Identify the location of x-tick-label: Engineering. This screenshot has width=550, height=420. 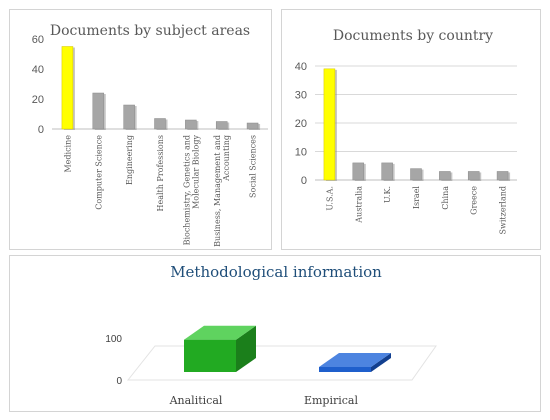
(129, 160).